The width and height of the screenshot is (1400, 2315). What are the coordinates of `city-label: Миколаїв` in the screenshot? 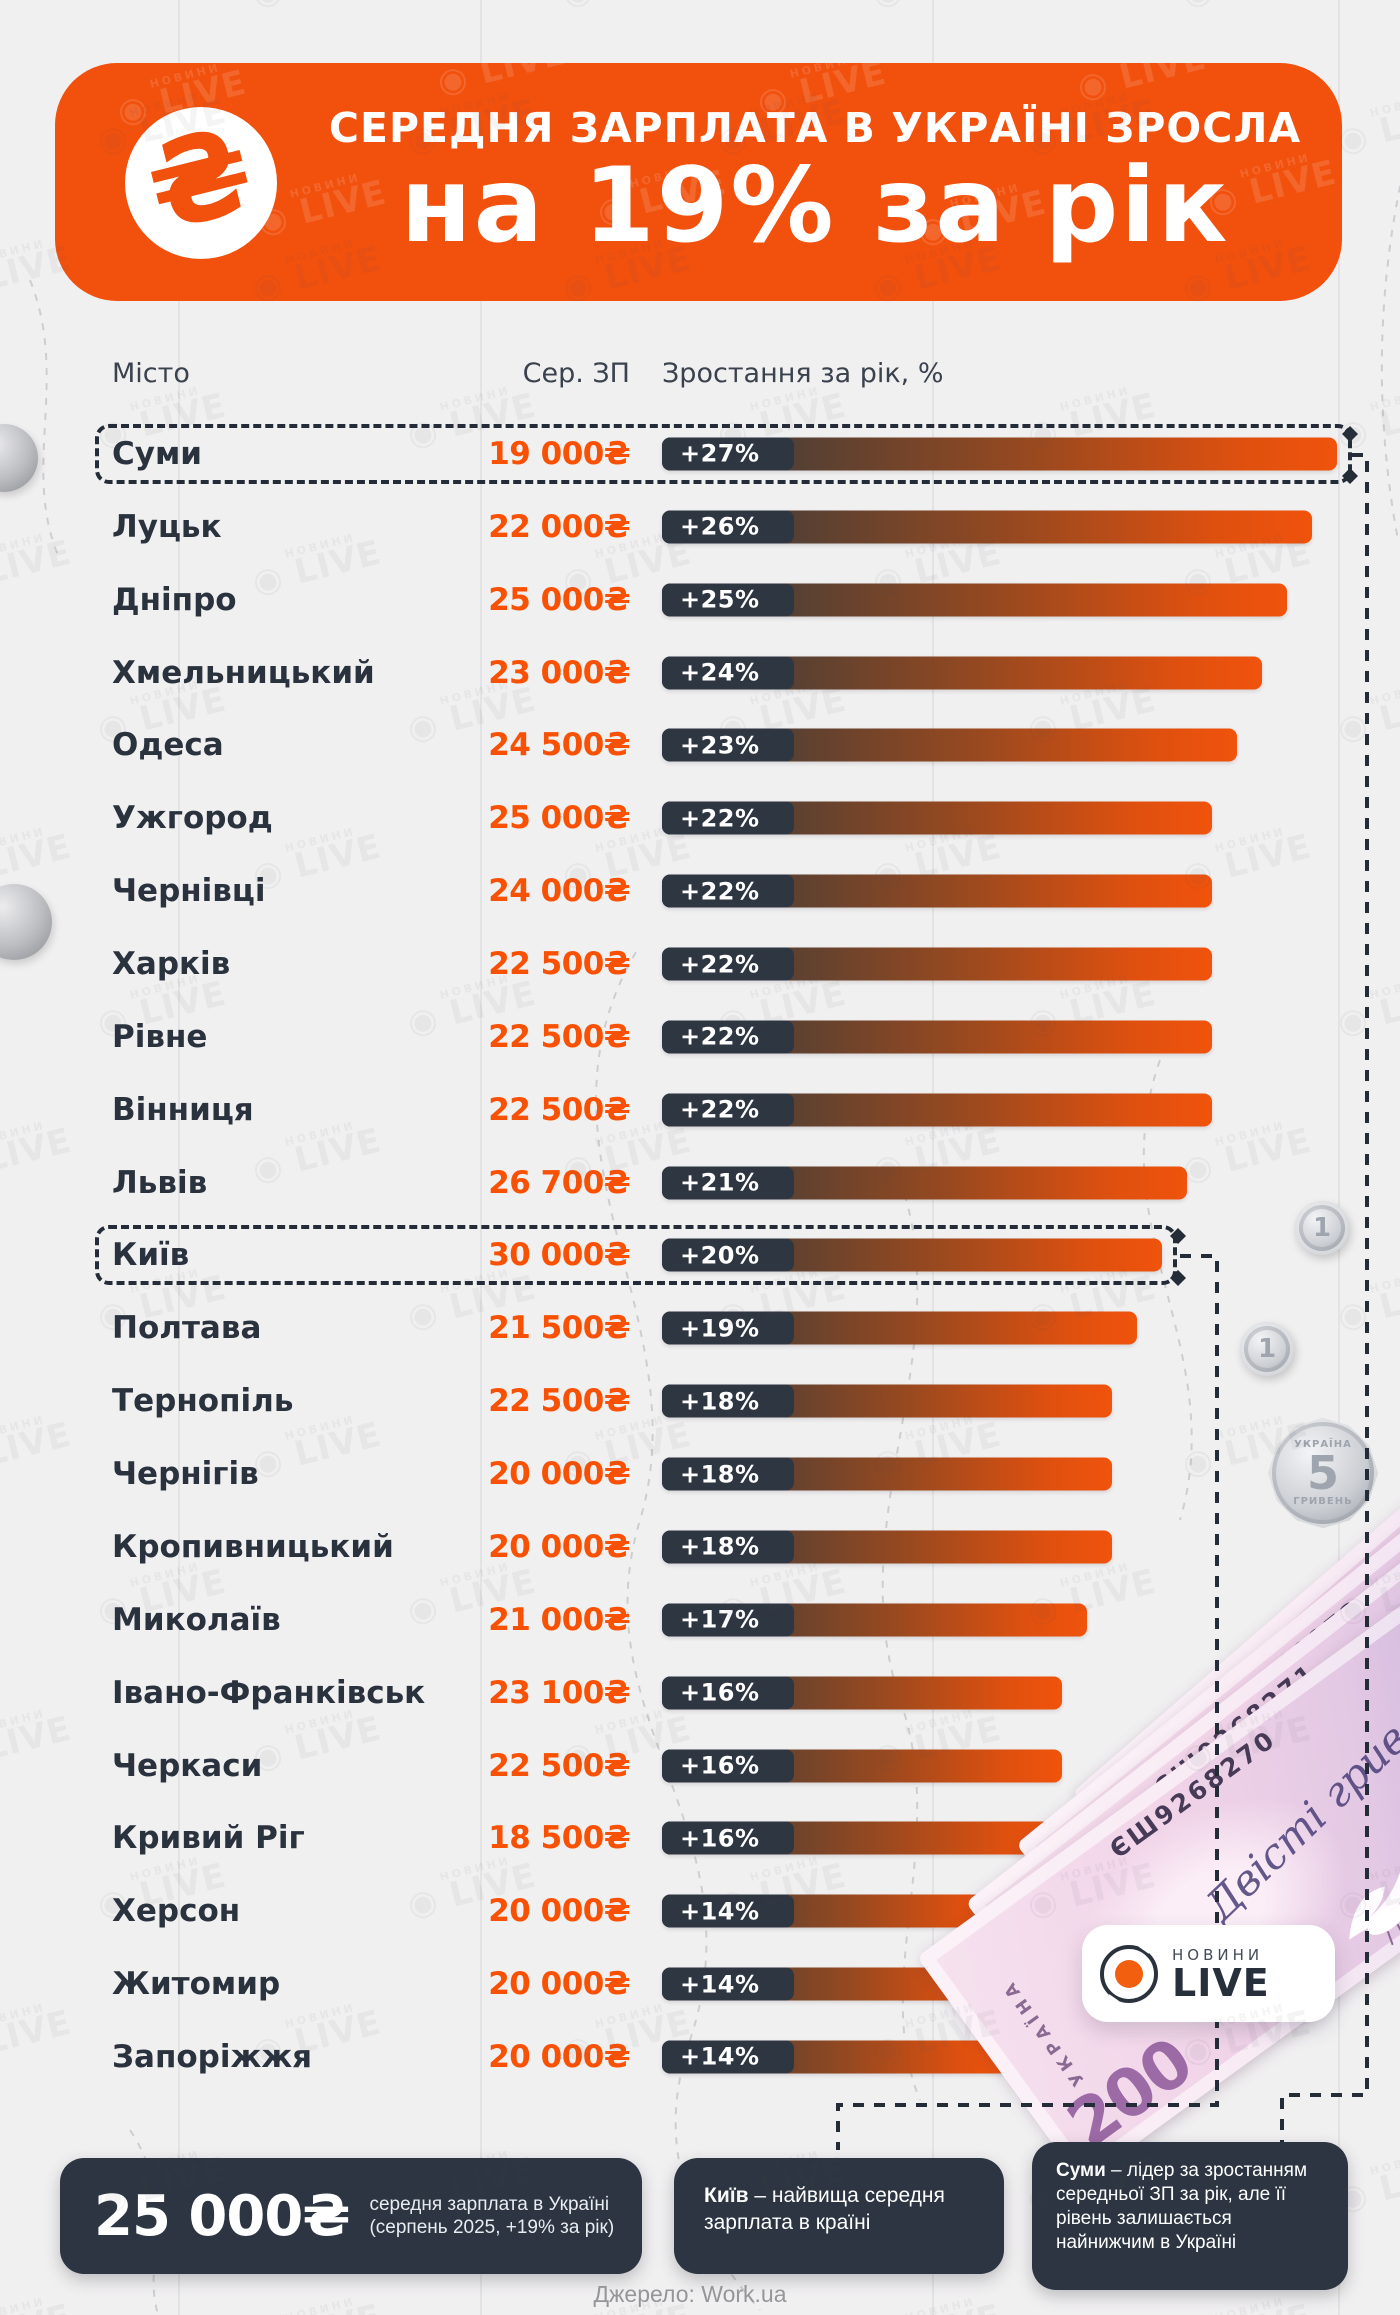 It's located at (196, 1619).